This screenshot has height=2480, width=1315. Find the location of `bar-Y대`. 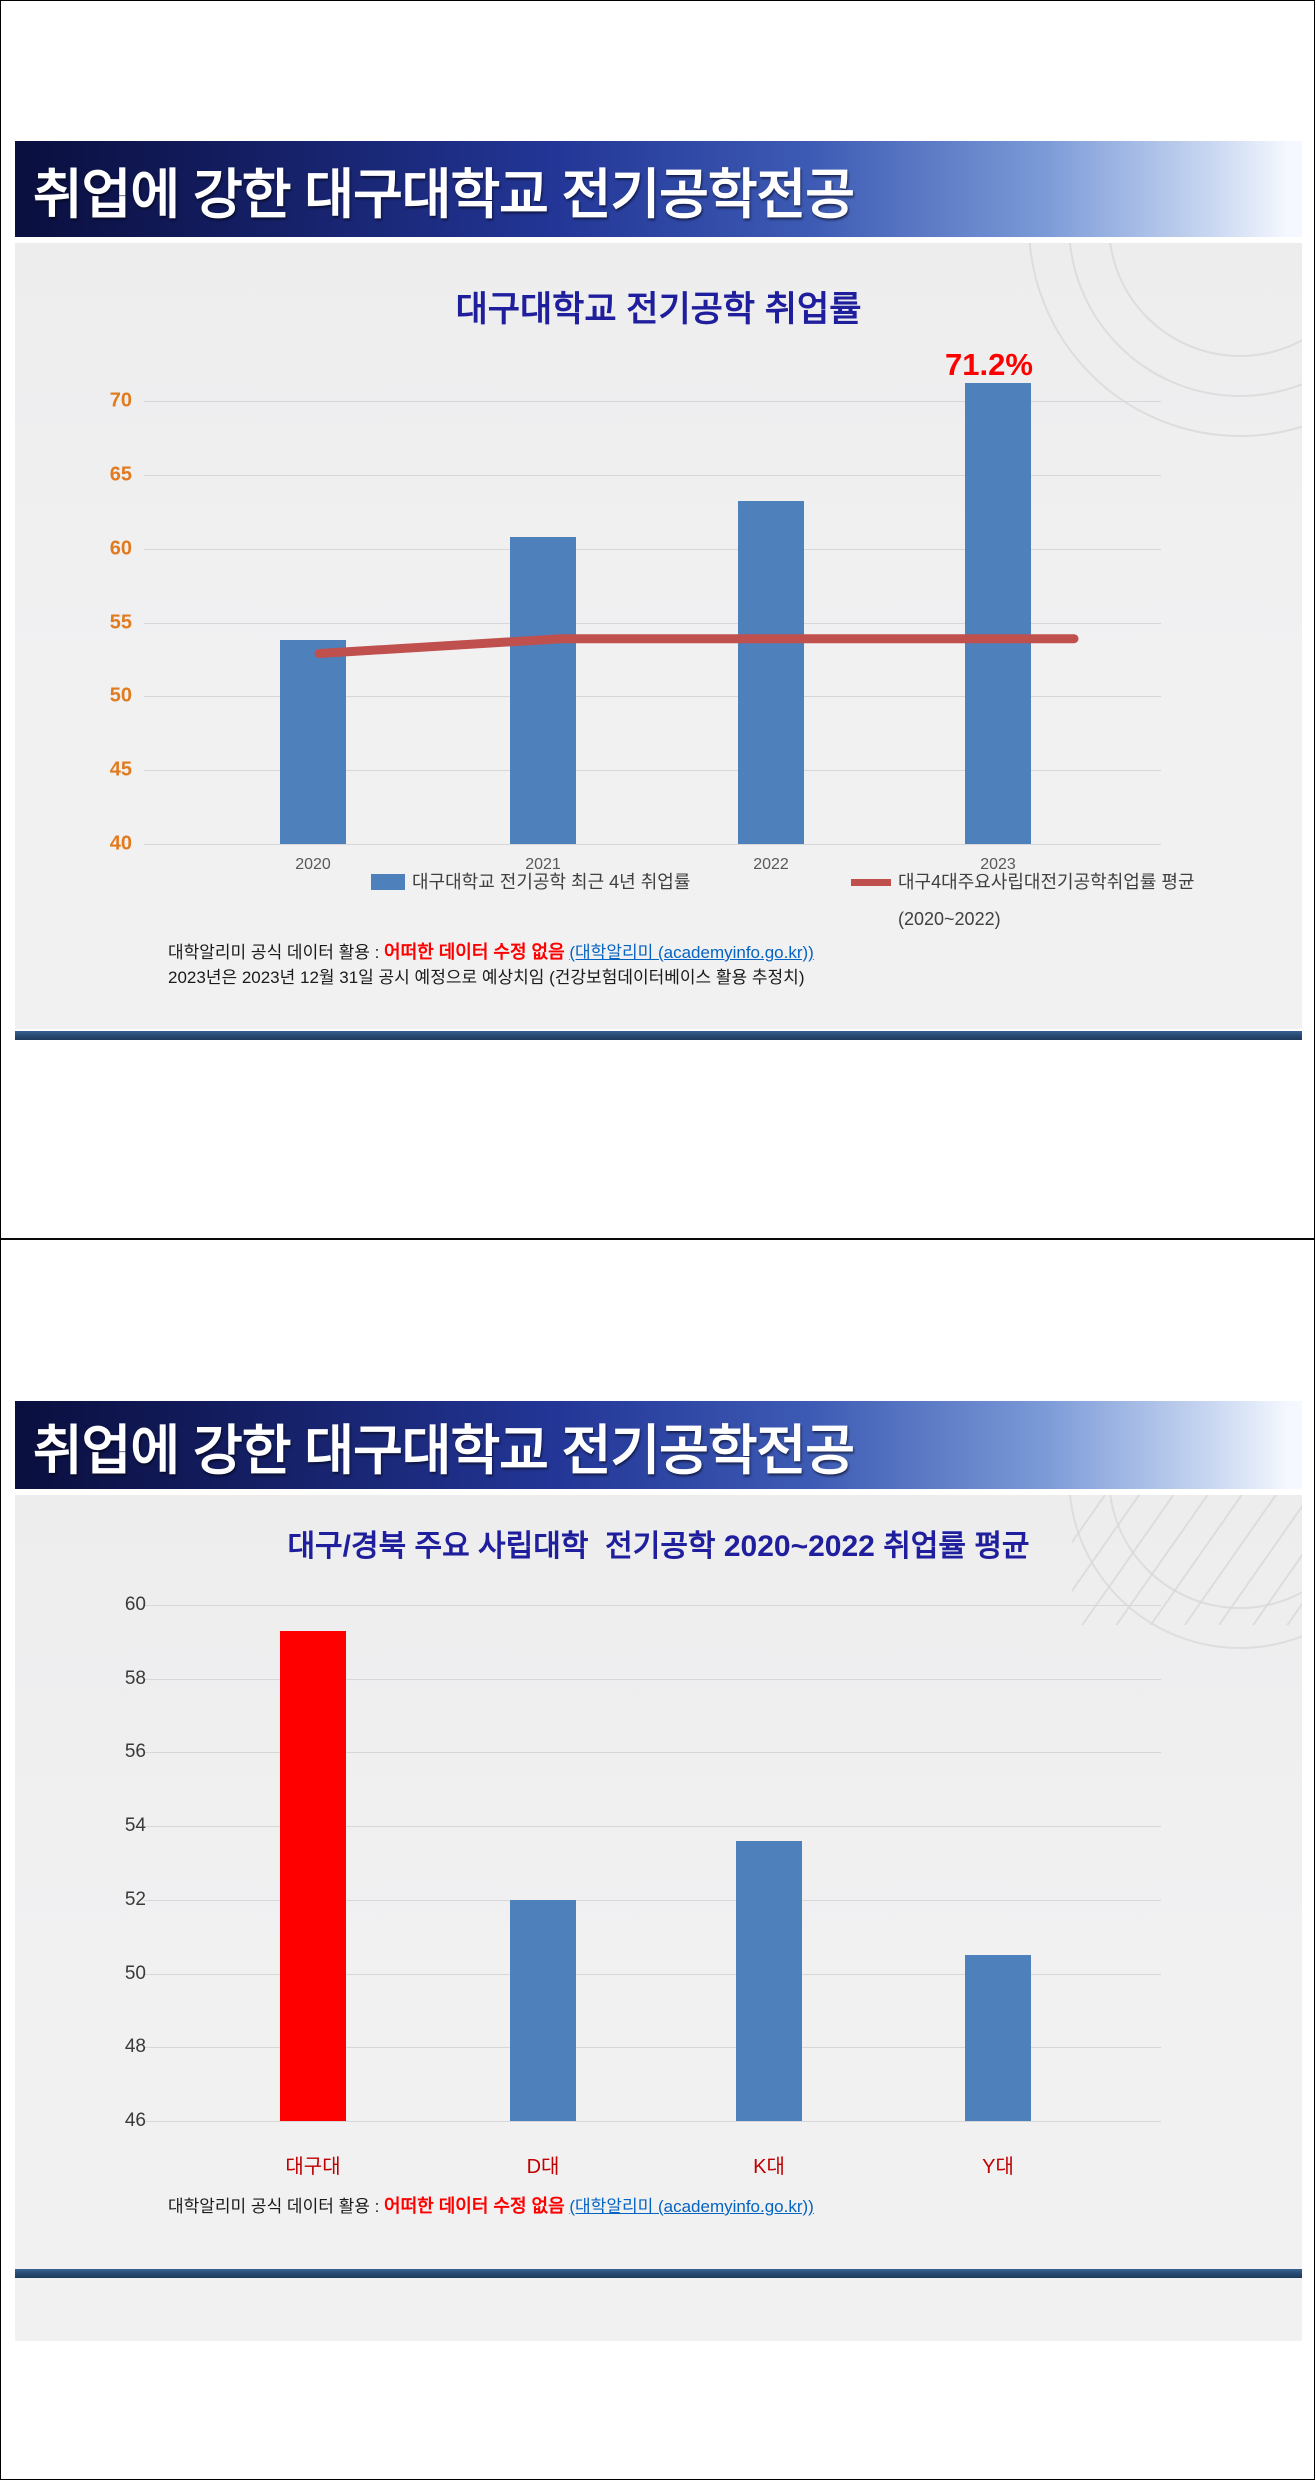

bar-Y대 is located at coordinates (998, 2038).